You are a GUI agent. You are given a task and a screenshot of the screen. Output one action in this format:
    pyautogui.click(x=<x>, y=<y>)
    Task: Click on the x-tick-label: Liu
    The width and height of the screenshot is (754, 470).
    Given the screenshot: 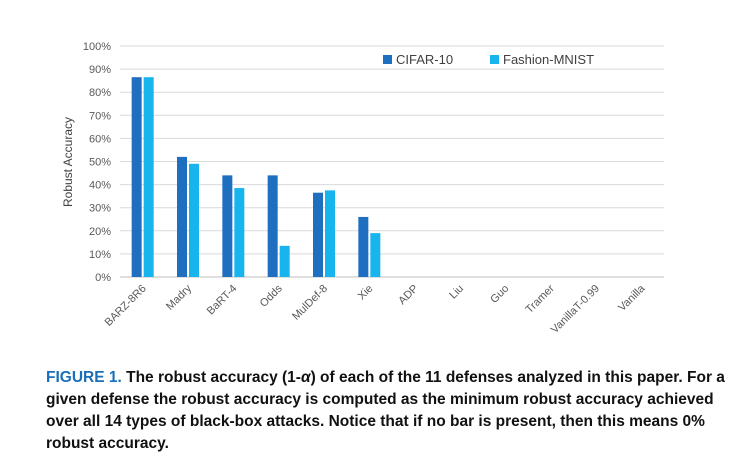 What is the action you would take?
    pyautogui.click(x=456, y=292)
    